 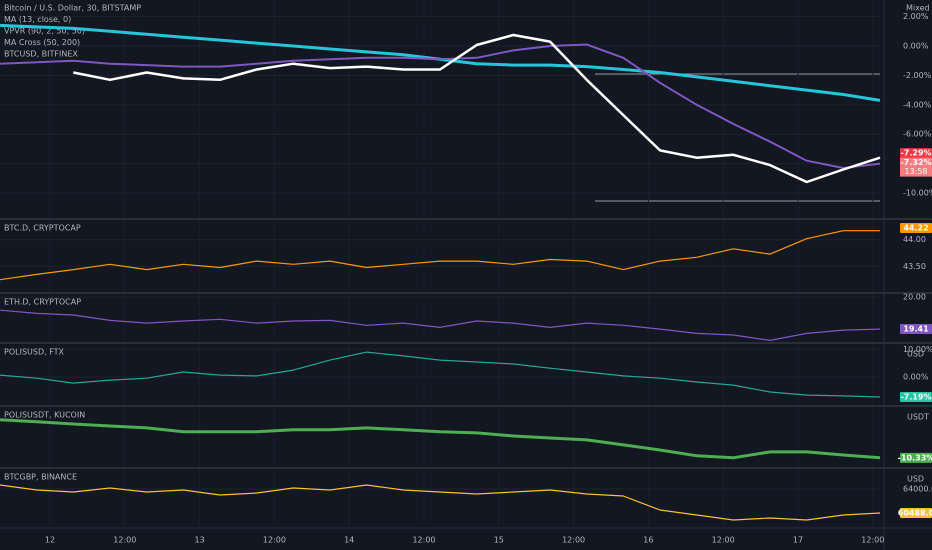 I want to click on legend-entry: Bitcoin / U.S. Dollar, 30, BITSTAMP, so click(x=72, y=8).